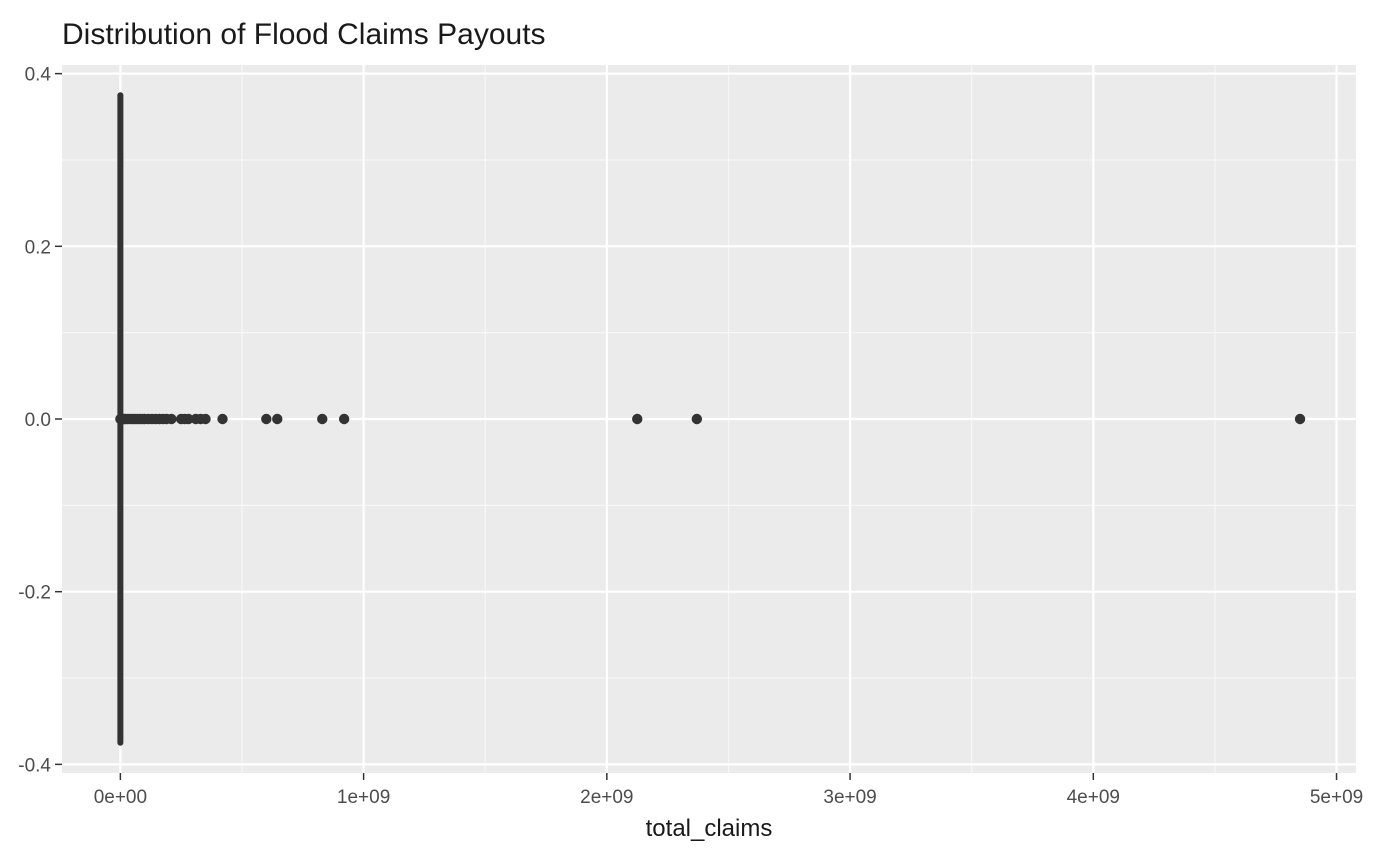 This screenshot has height=853, width=1400. Describe the element at coordinates (34, 593) in the screenshot. I see `y-tick-label: -0.2` at that location.